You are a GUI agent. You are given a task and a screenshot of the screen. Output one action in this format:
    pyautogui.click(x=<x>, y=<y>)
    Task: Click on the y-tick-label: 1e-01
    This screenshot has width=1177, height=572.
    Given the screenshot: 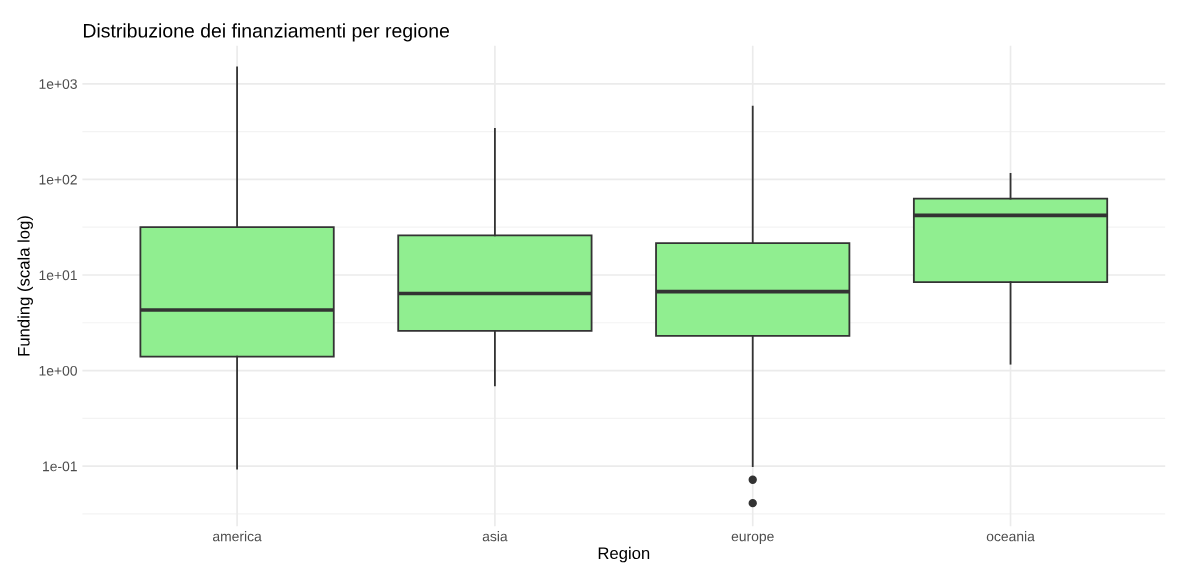 What is the action you would take?
    pyautogui.click(x=60, y=466)
    